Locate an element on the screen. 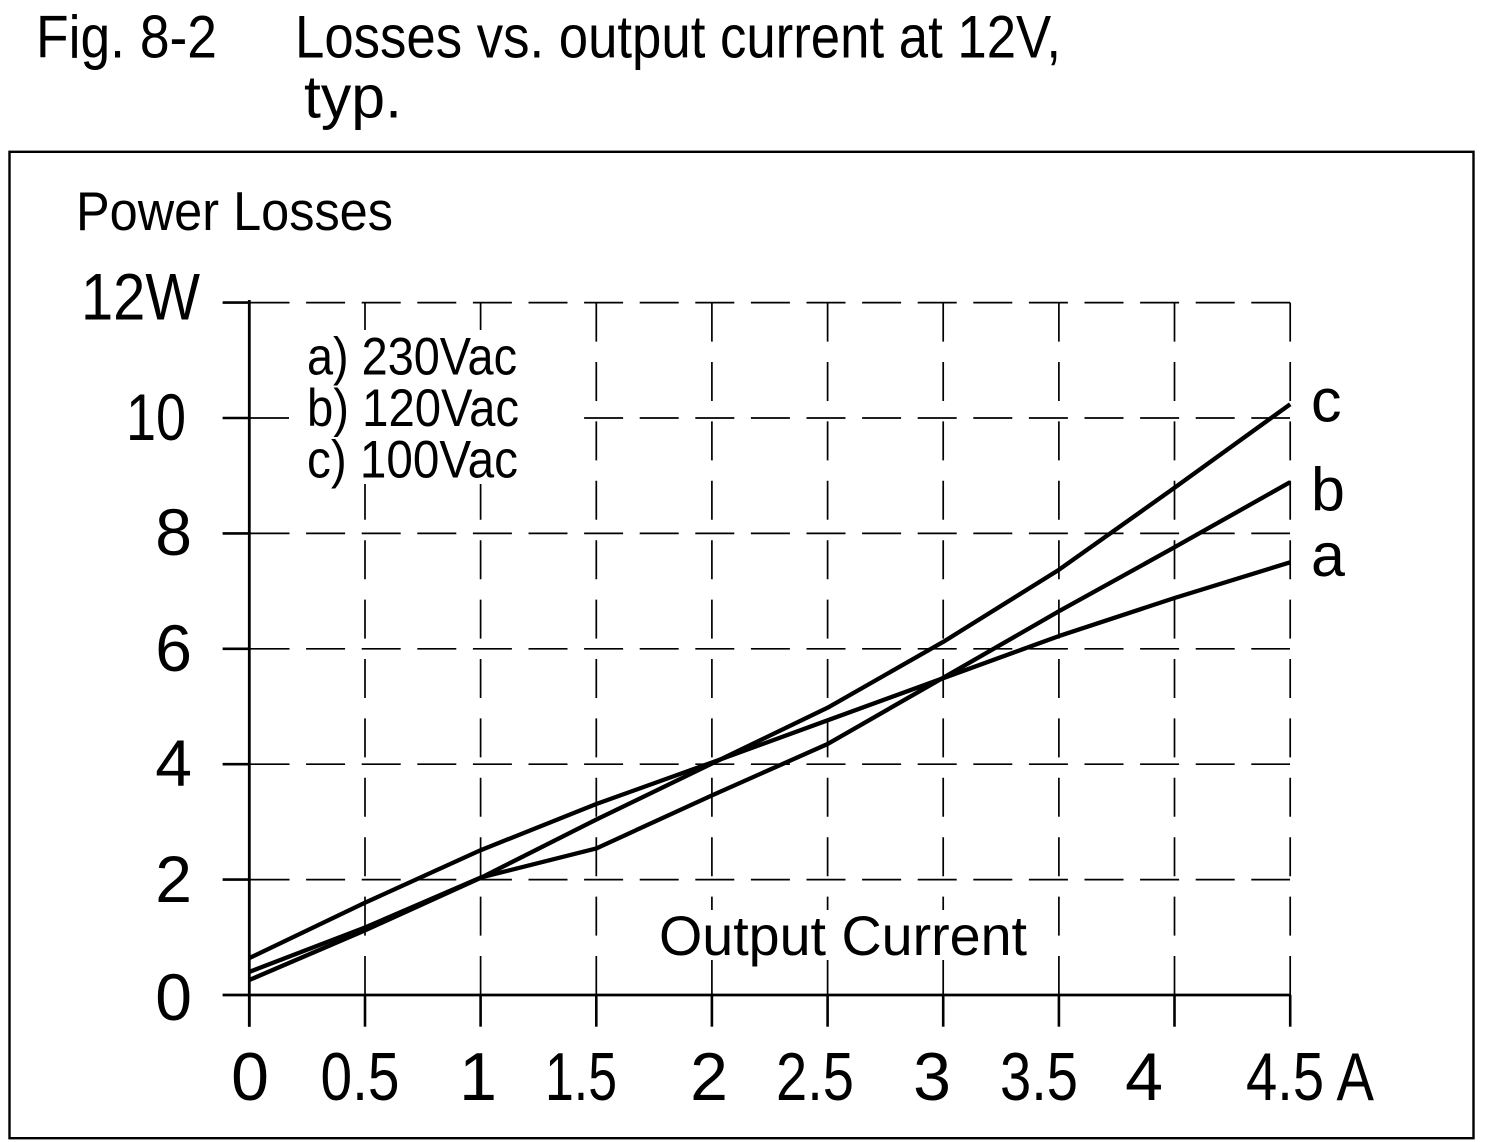  svg-text: Fig. 8-2 is located at coordinates (126, 37).